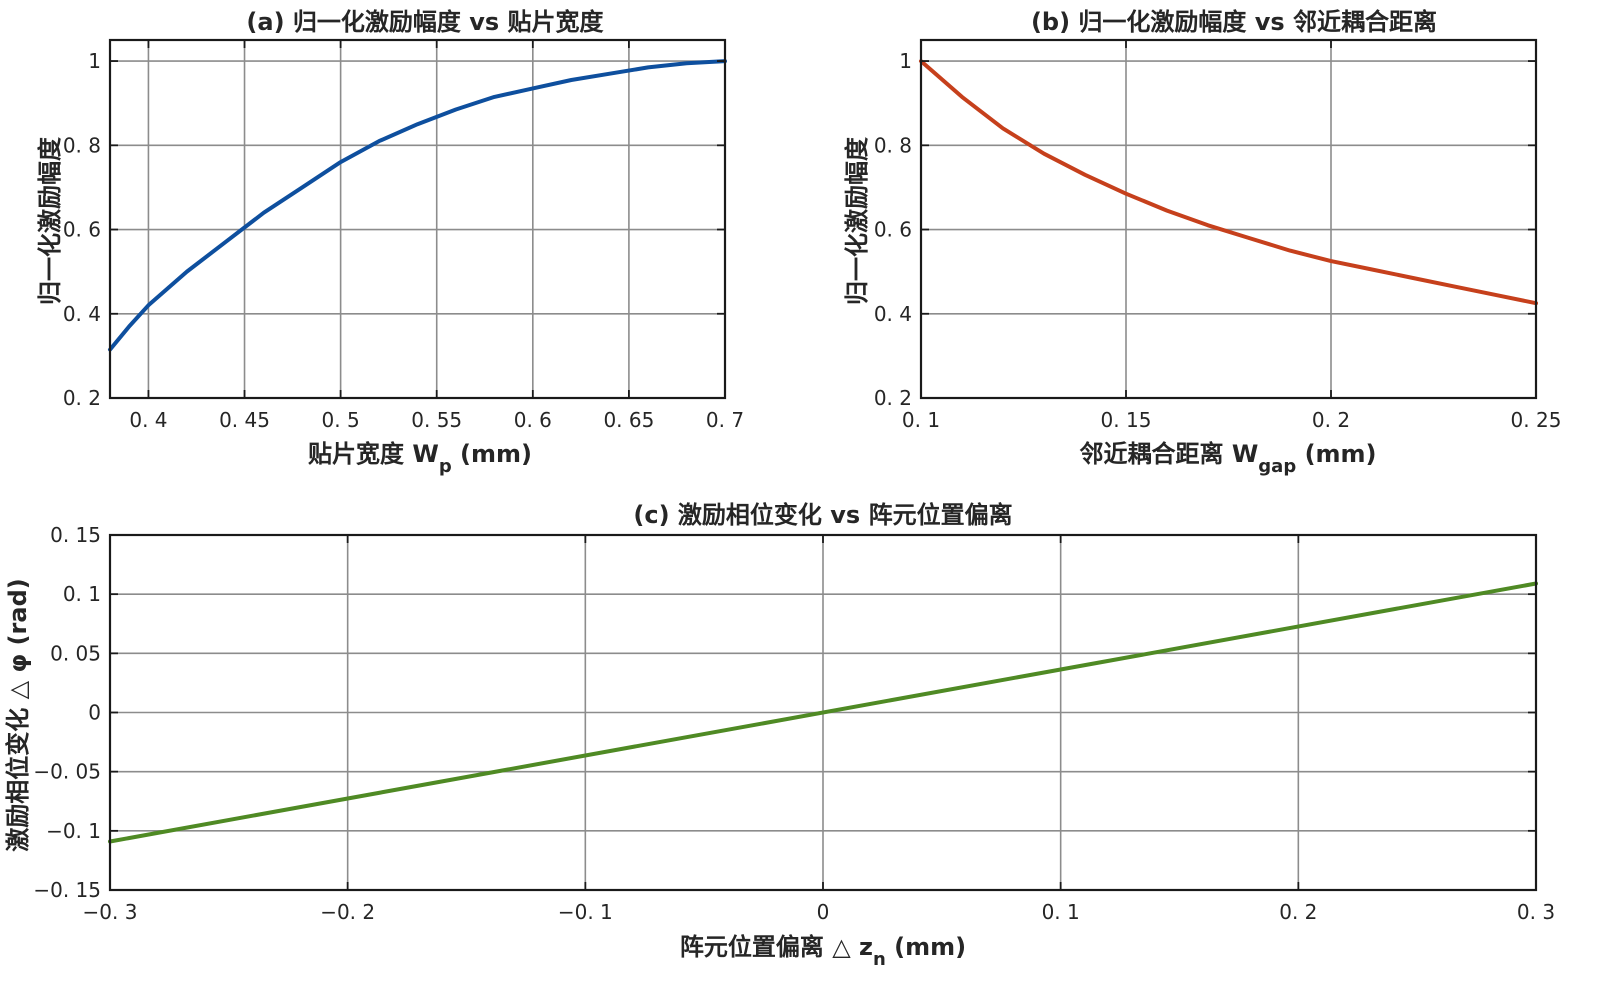 Image resolution: width=1600 pixels, height=1004 pixels. I want to click on panel-b-x-axis-label: 邻近耦合距离 Wgap (mm), so click(1227, 458).